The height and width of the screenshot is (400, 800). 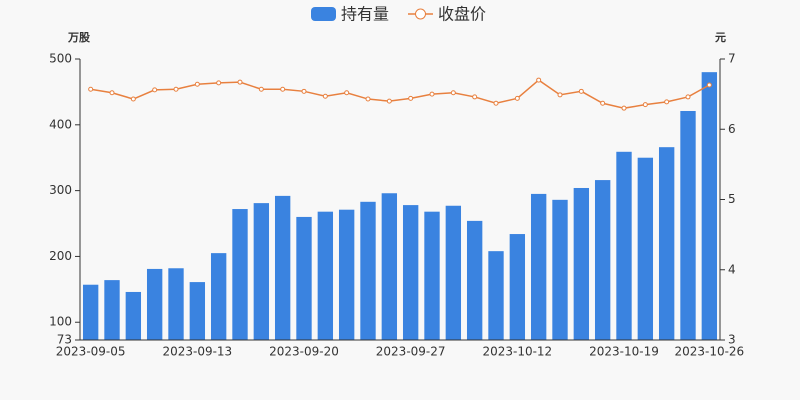 I want to click on legend-label: 持有量, so click(x=365, y=14).